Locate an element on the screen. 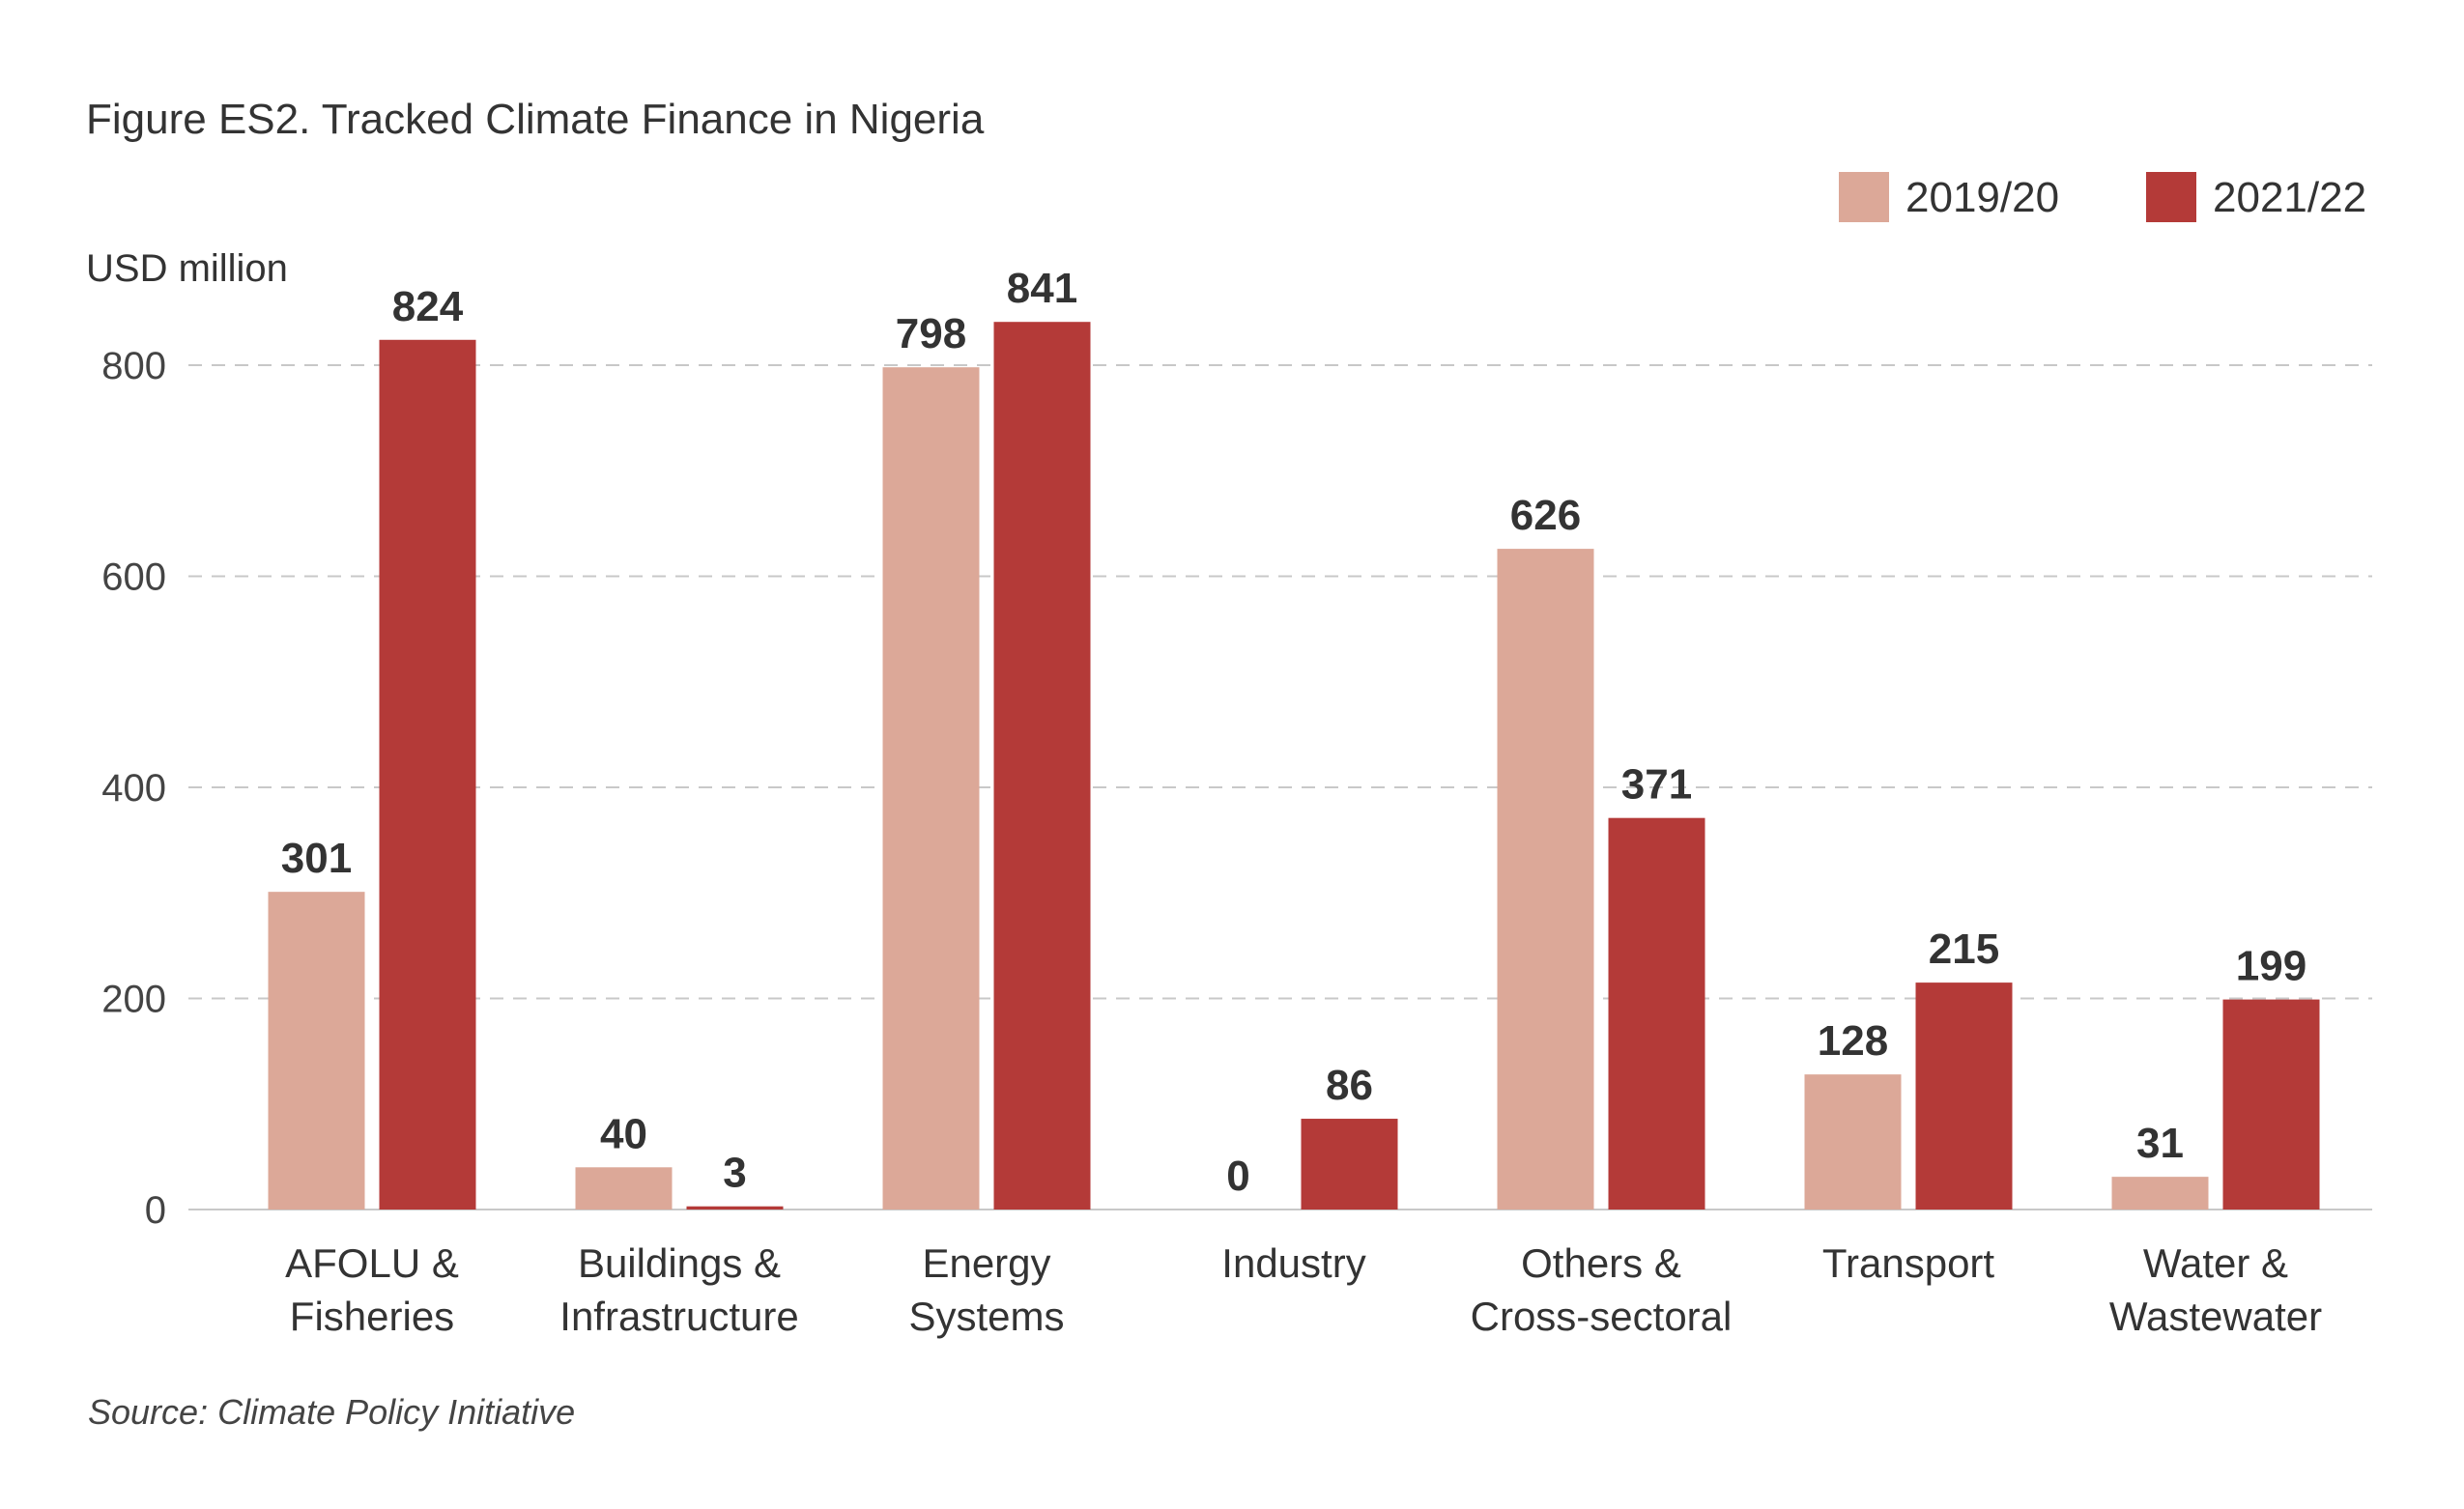 The image size is (2464, 1509). category-label-6-line-0: Water & is located at coordinates (2215, 1263).